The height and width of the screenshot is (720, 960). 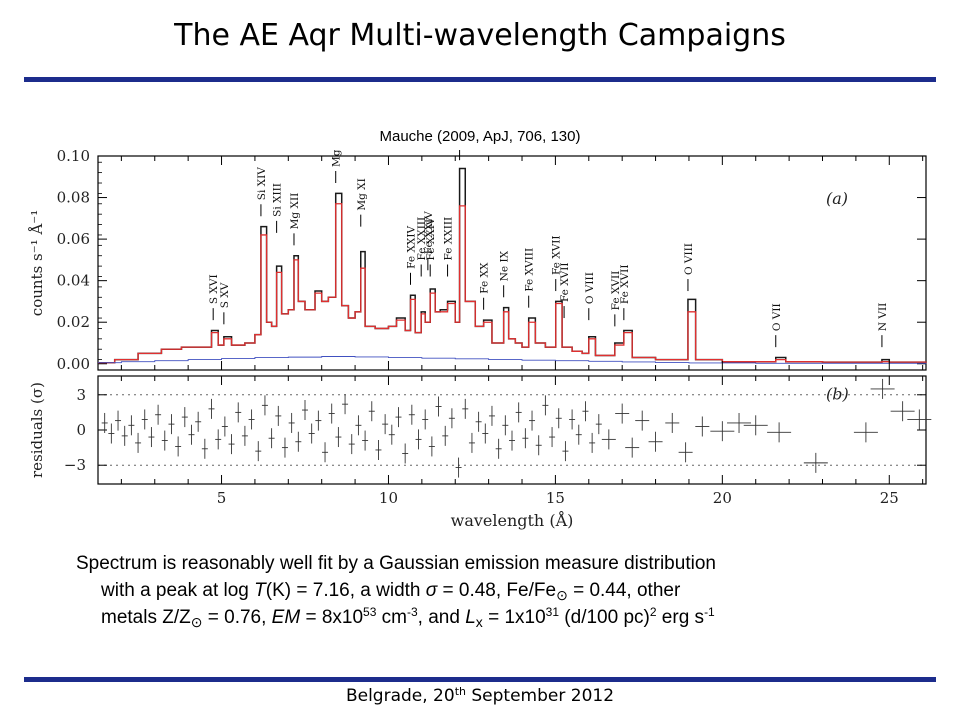 I want to click on footer-divider, so click(x=480, y=679).